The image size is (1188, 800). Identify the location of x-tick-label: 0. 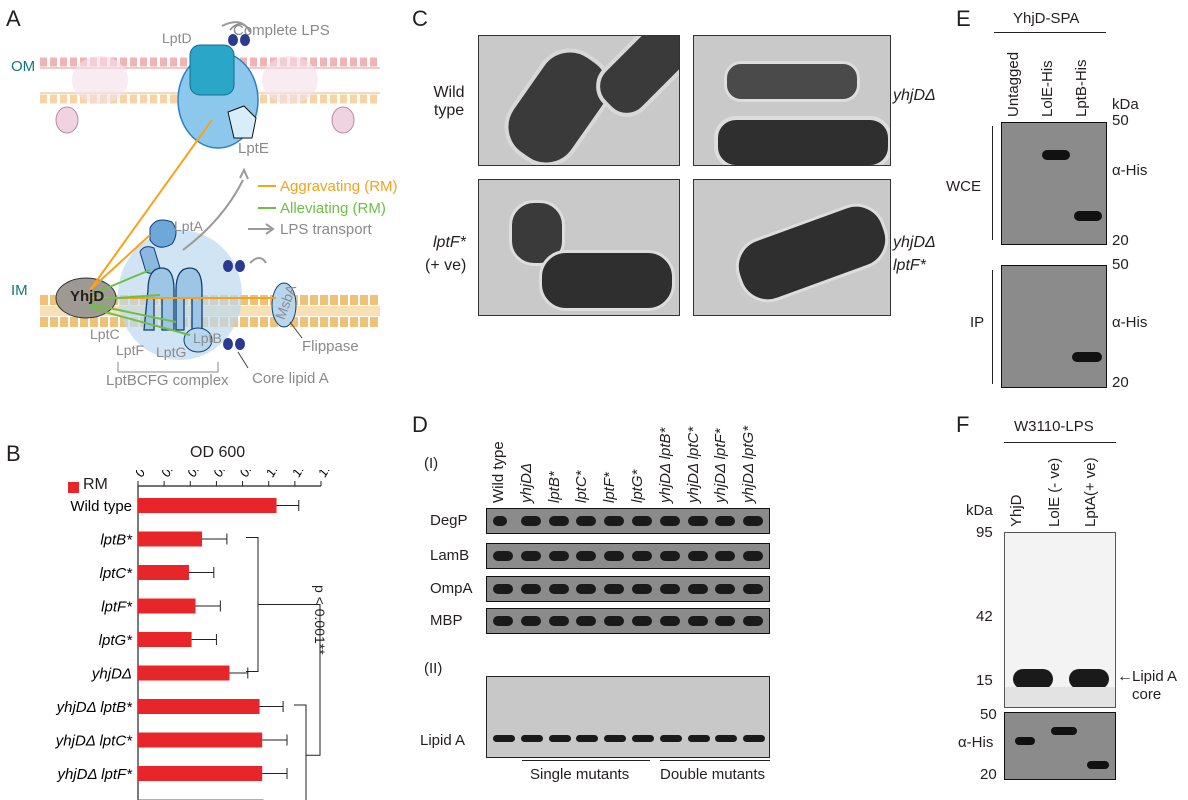
(140, 475).